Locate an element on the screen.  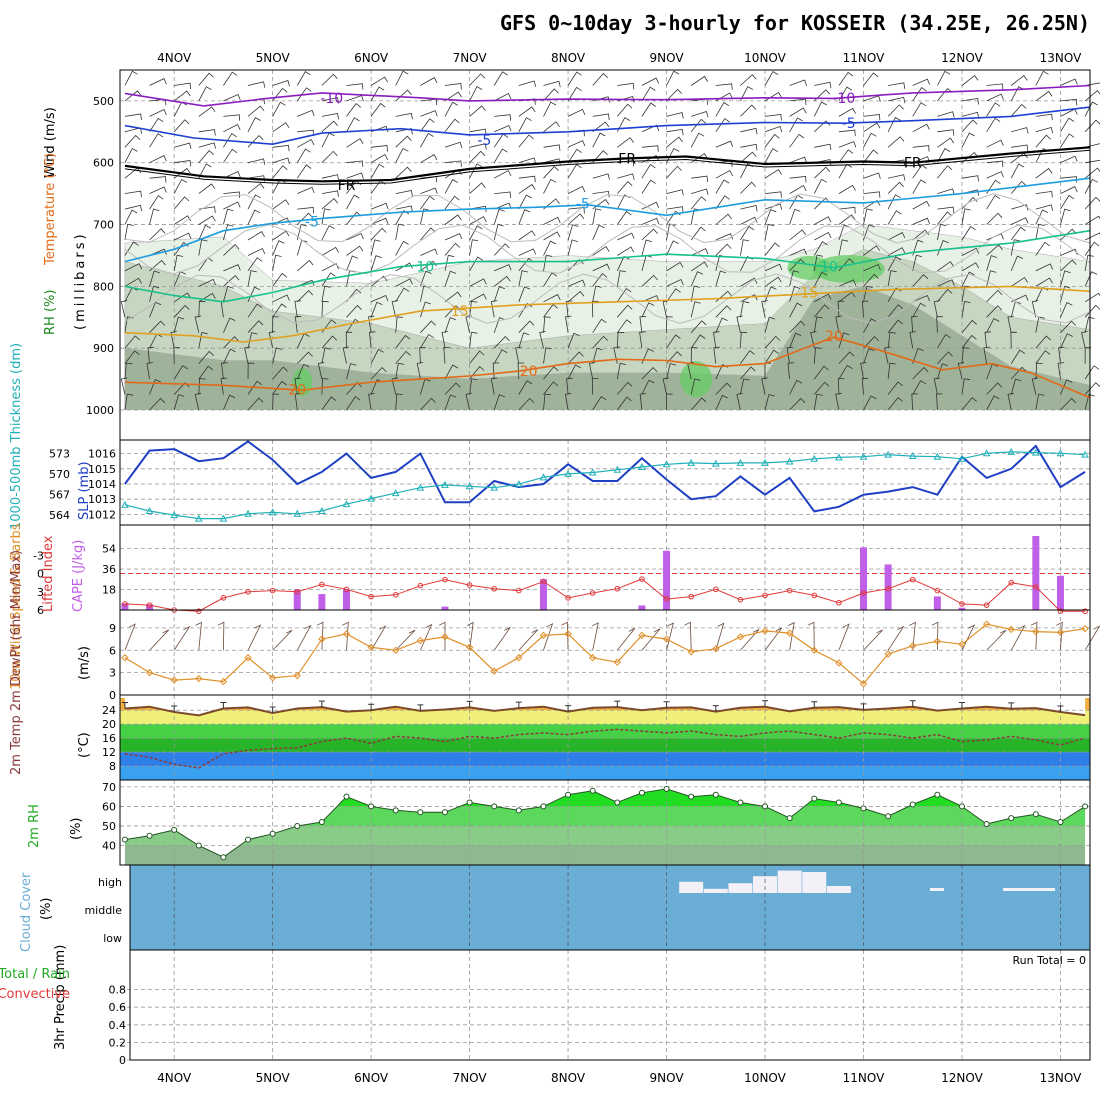
high-cloud-bar is located at coordinates (691, 887).